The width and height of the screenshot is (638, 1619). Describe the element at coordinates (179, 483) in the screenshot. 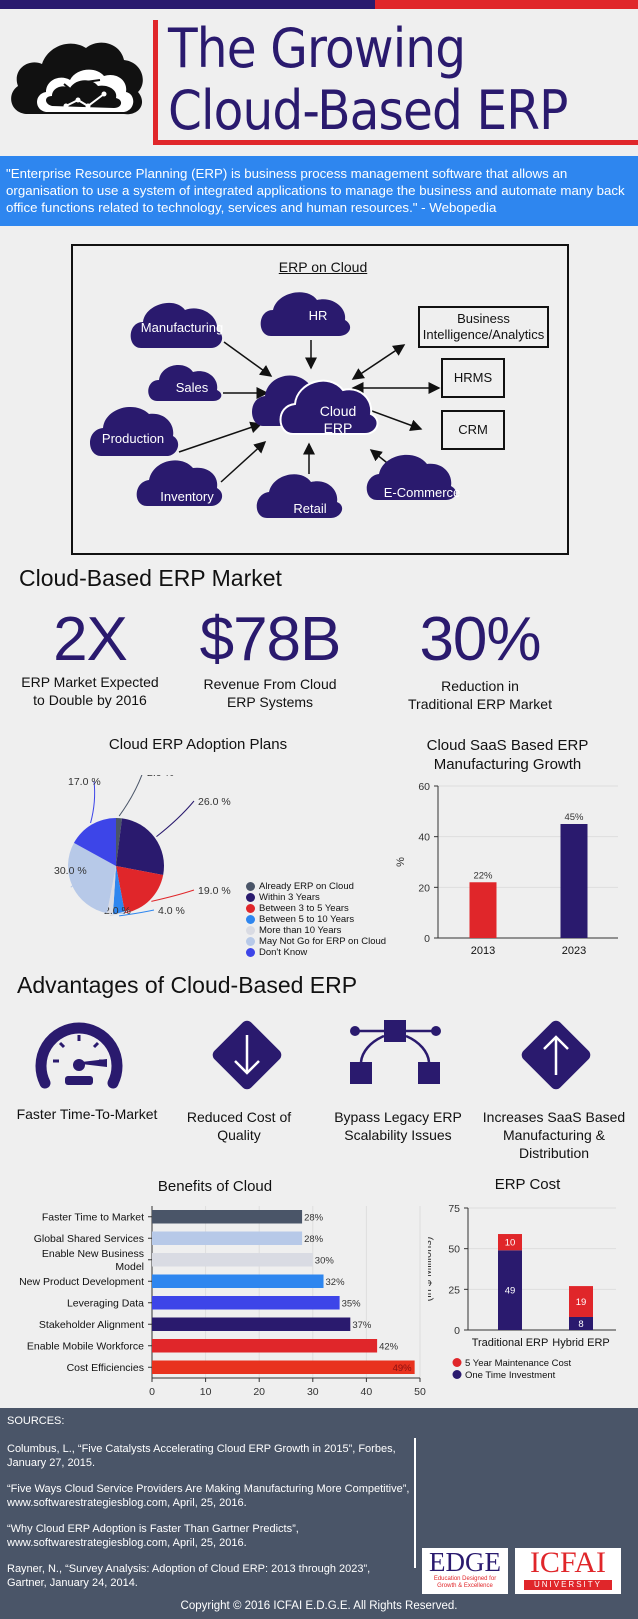

I see `cloud-node-inventory` at that location.